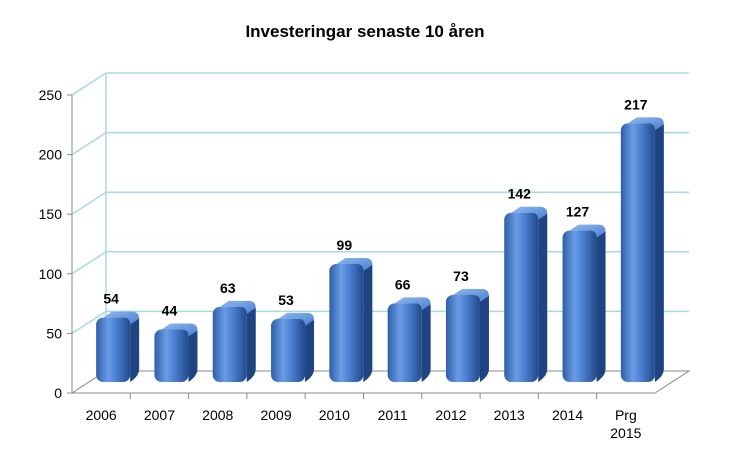  What do you see at coordinates (578, 212) in the screenshot?
I see `data-label: 127` at bounding box center [578, 212].